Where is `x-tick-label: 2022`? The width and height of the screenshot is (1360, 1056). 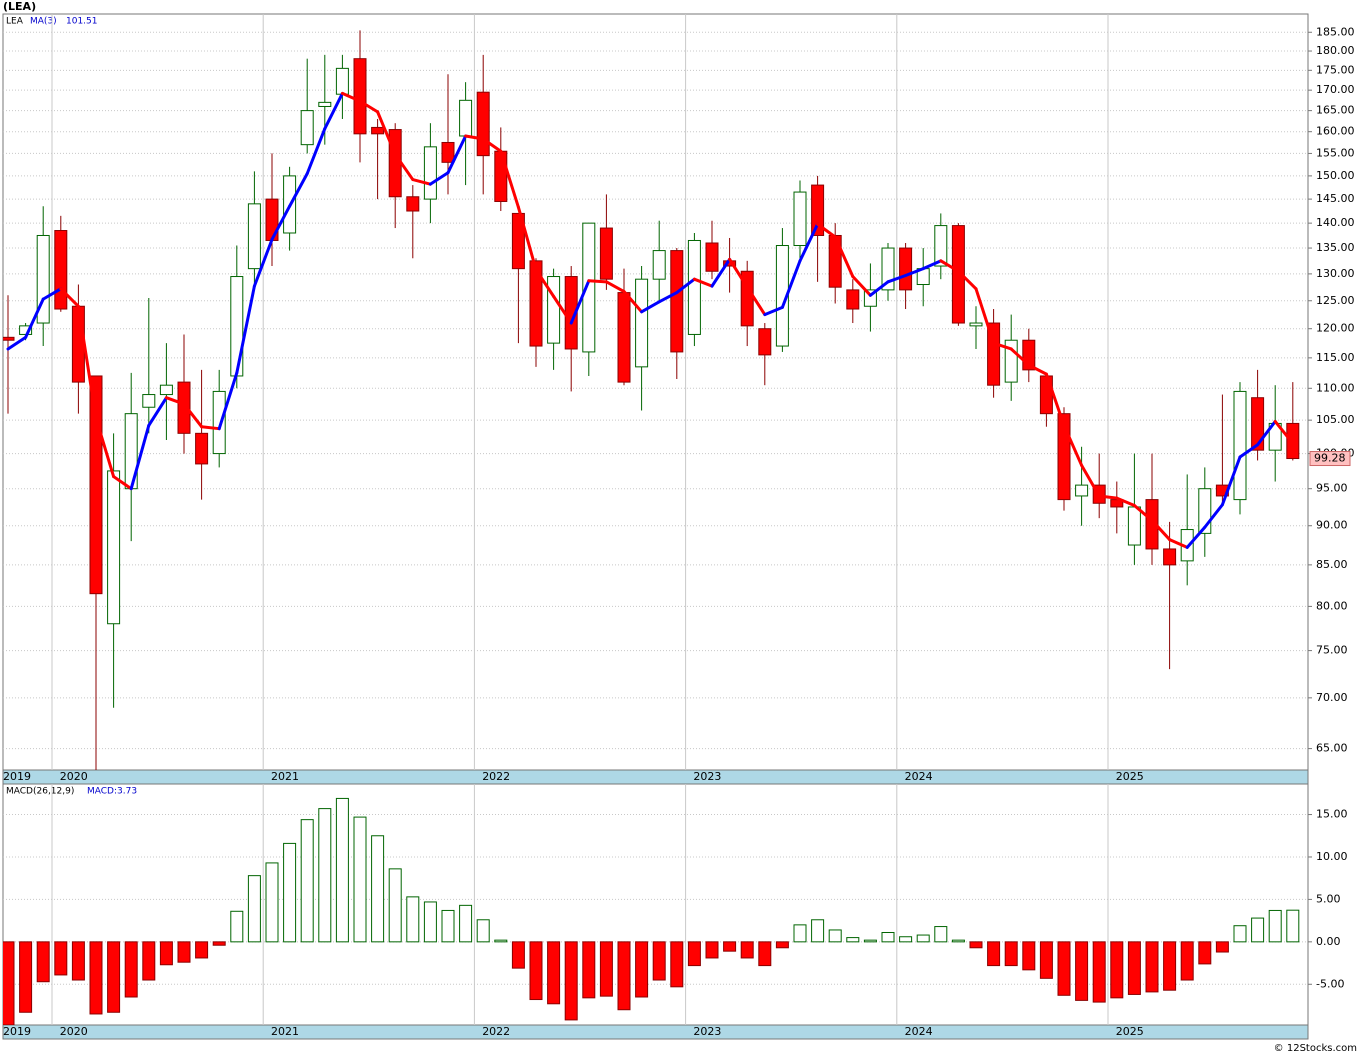
x-tick-label: 2022 is located at coordinates (496, 1031).